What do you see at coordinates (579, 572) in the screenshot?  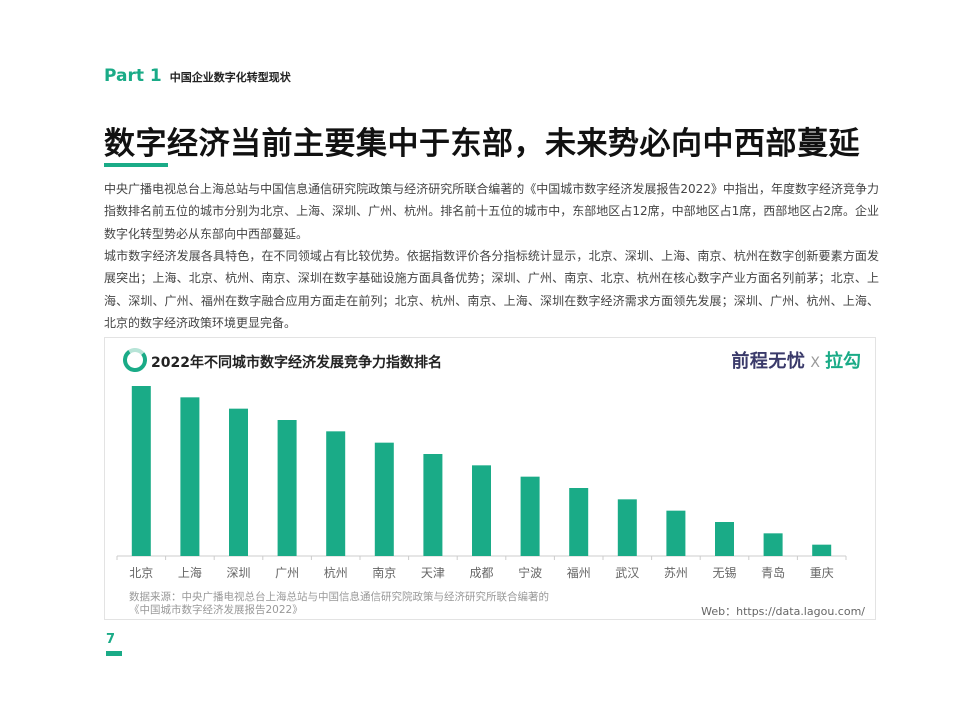 I see `x-tick-label: 福州` at bounding box center [579, 572].